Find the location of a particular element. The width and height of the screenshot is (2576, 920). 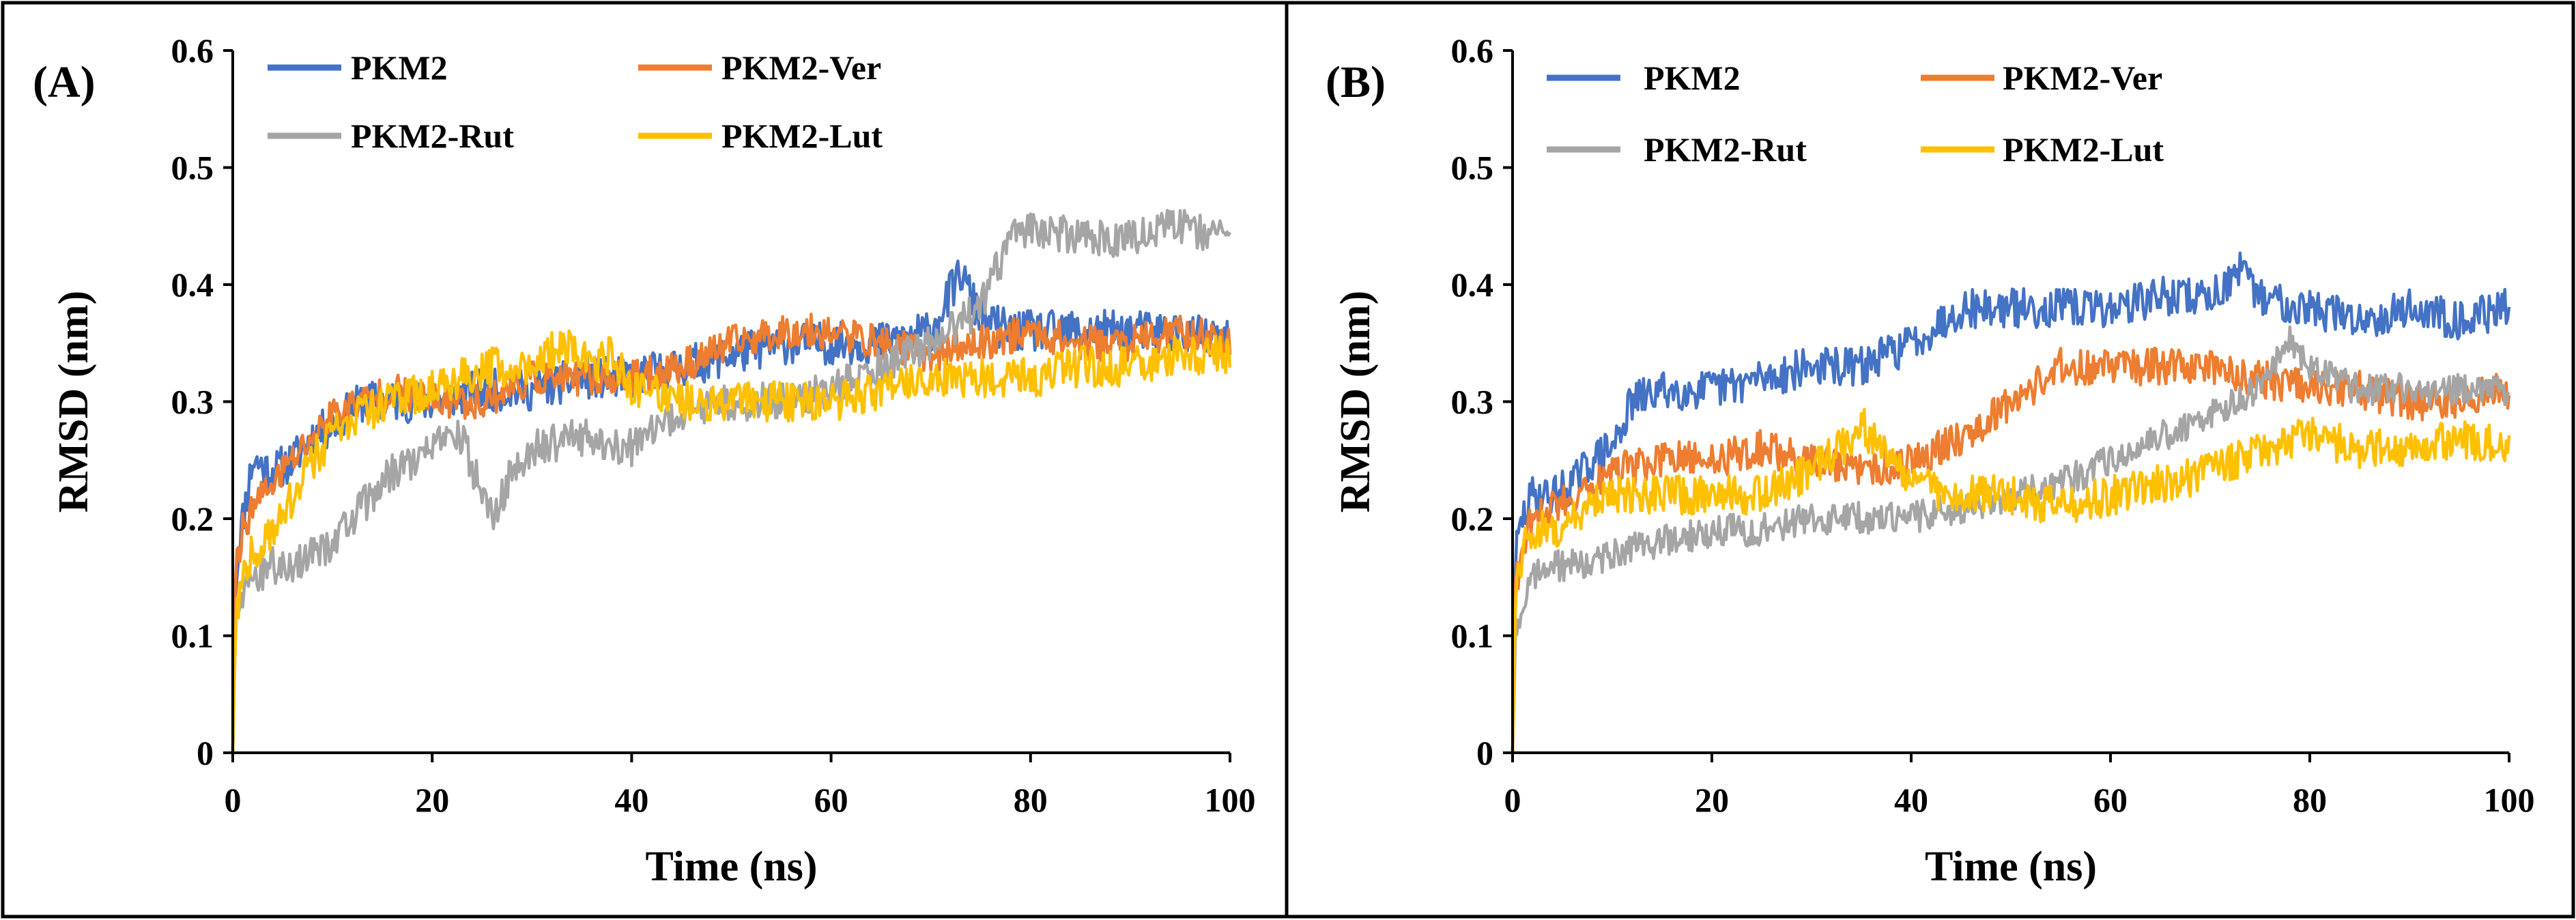

panel-label: (B) is located at coordinates (1356, 82).